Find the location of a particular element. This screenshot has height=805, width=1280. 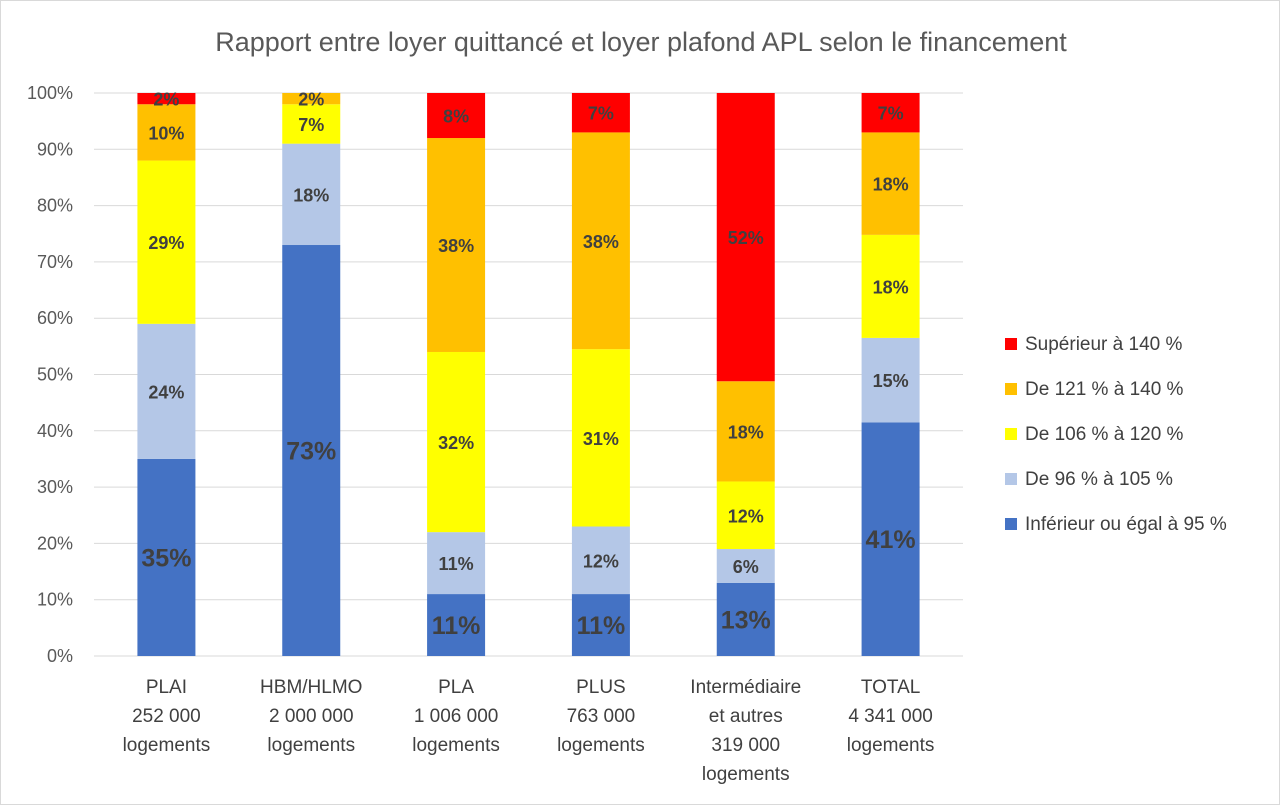

category-label-line: 1 006 000 is located at coordinates (456, 716).